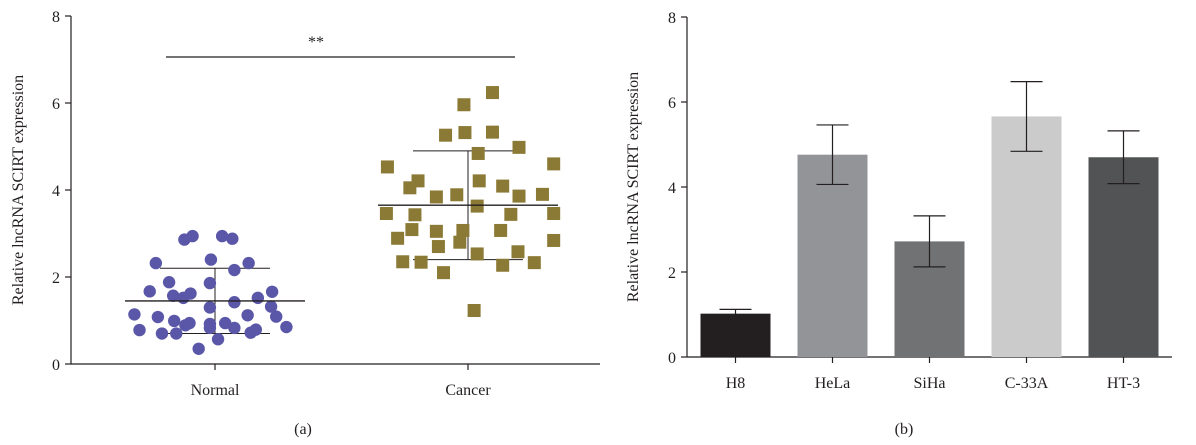 This screenshot has width=1196, height=445. What do you see at coordinates (904, 429) in the screenshot?
I see `panel-label-b: (b)` at bounding box center [904, 429].